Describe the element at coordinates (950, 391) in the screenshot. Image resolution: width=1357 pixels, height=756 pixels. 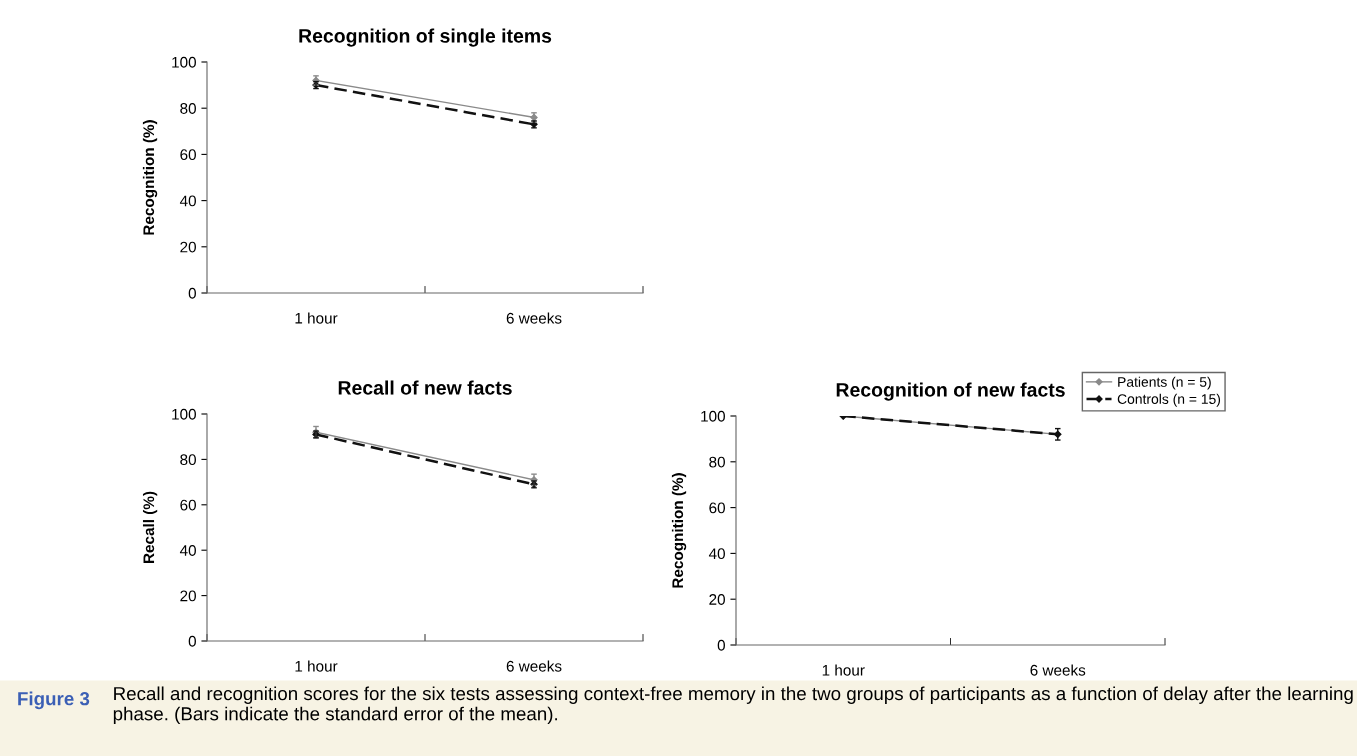
I see `chart-title: Recognition of new facts` at that location.